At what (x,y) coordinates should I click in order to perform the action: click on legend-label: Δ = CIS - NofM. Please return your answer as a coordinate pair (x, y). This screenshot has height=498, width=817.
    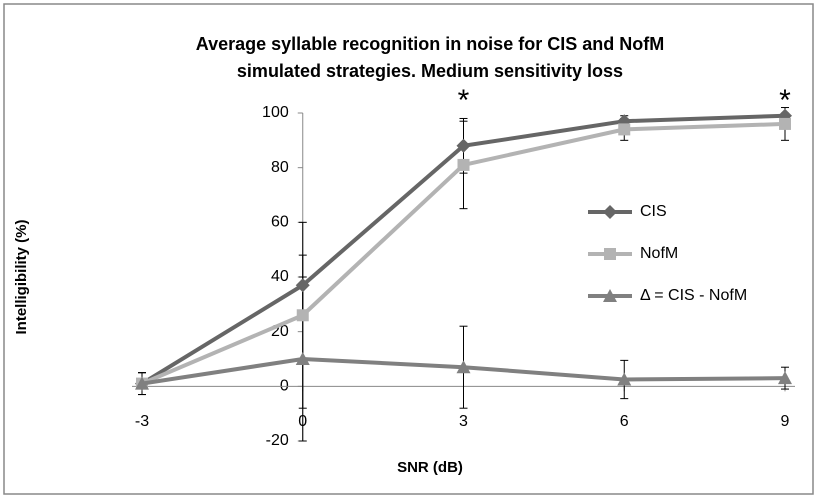
    Looking at the image, I should click on (693, 295).